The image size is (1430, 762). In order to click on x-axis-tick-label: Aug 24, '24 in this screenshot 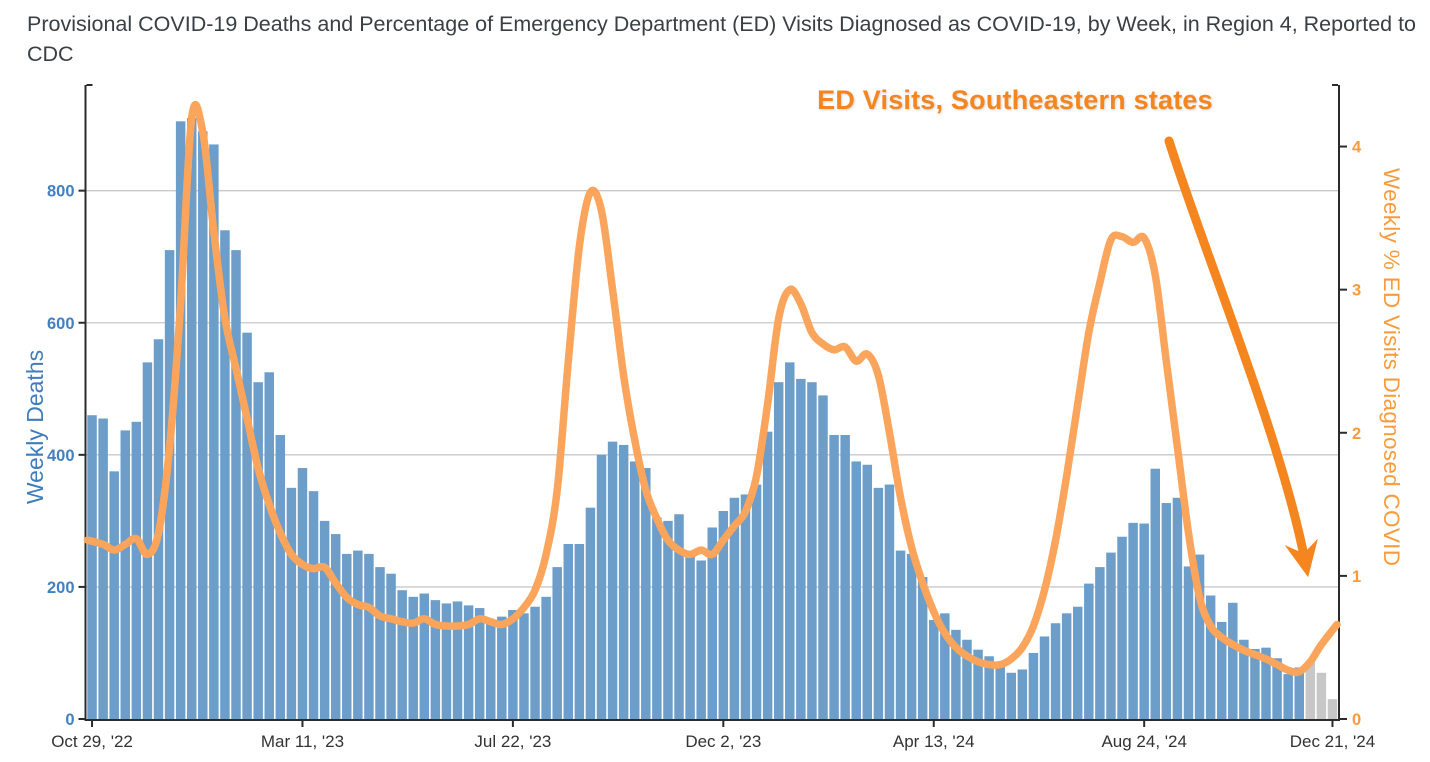, I will do `click(1143, 741)`.